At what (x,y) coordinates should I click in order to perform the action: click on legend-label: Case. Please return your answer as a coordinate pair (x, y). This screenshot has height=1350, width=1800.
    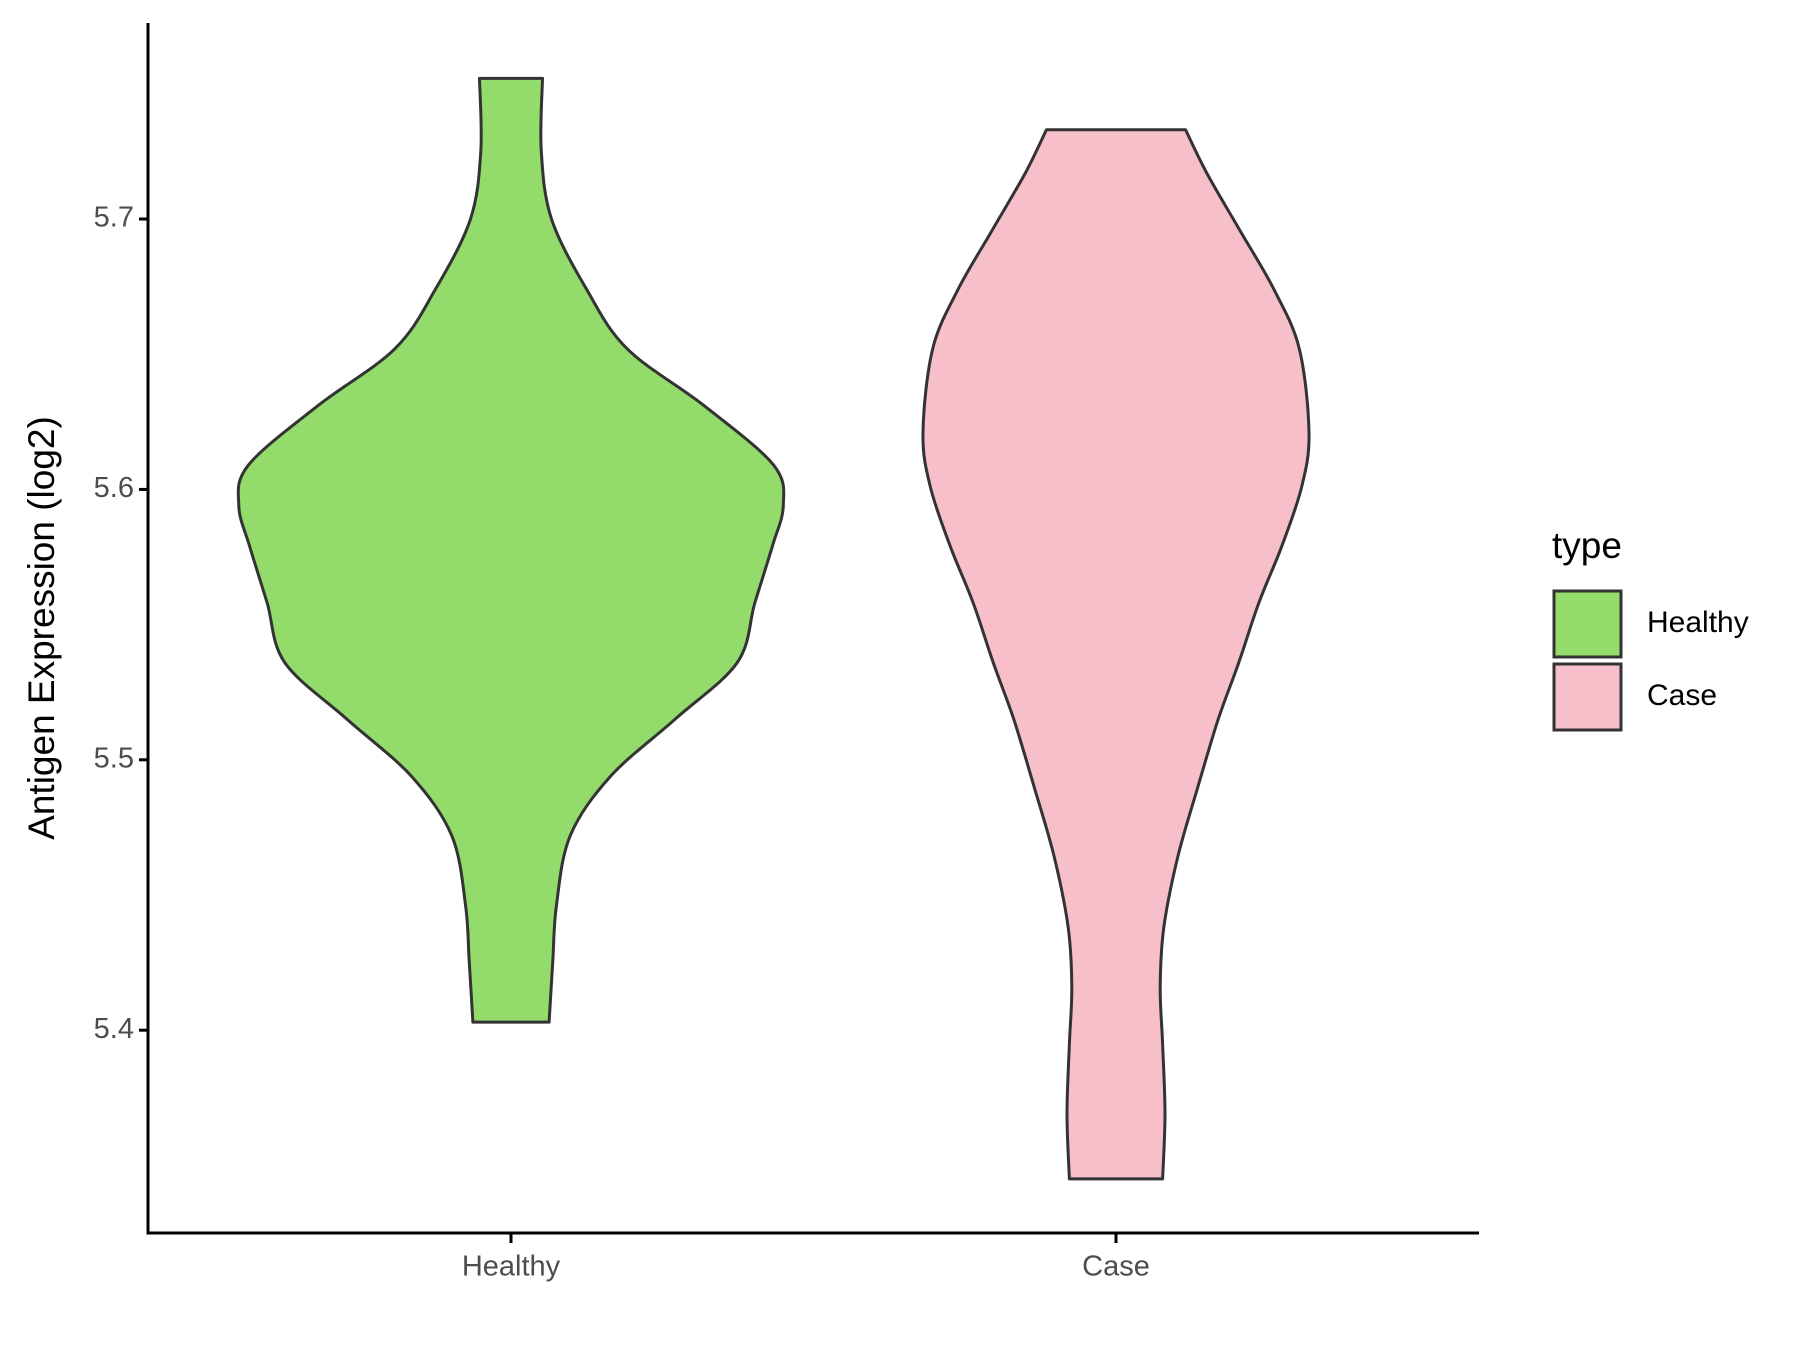
    Looking at the image, I should click on (1682, 695).